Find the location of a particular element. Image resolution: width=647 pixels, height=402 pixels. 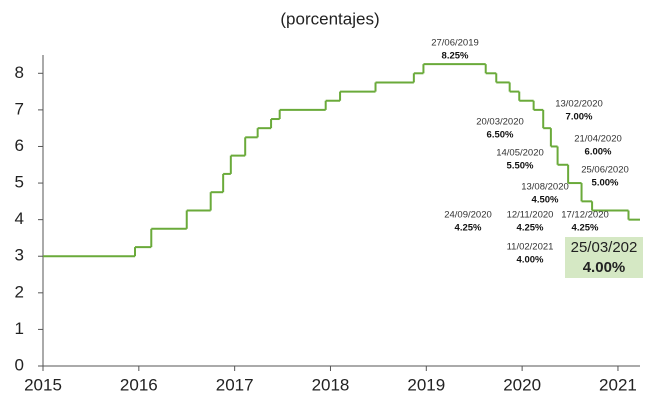

y-tick-label: 7 is located at coordinates (19, 108).